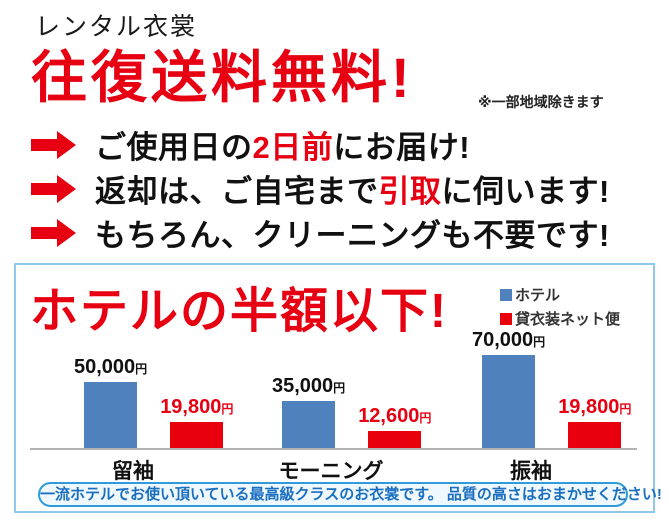  Describe the element at coordinates (283, 147) in the screenshot. I see `bullet-delivery-text: ご使用日の2日前にお届け!` at that location.